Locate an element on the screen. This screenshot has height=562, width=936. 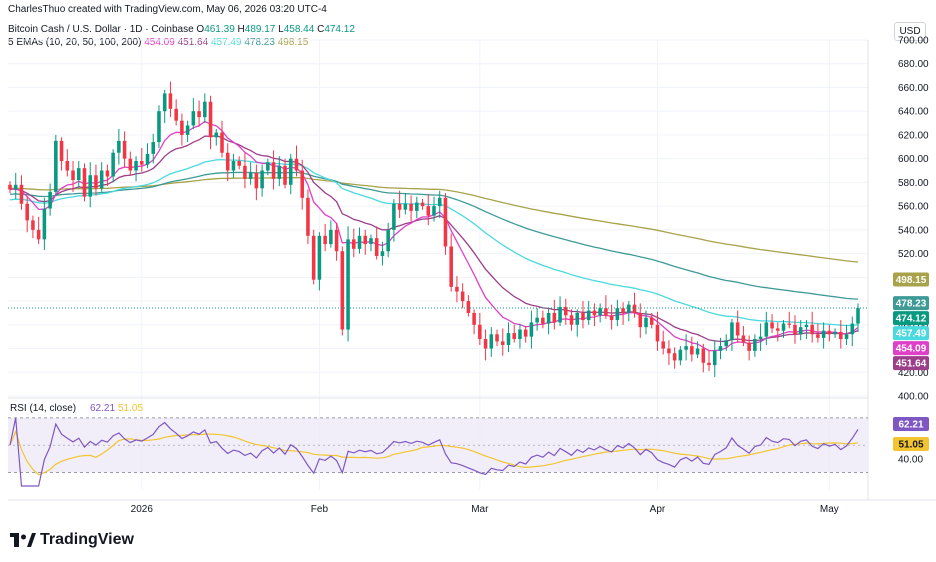
currency-button: USD is located at coordinates (910, 31).